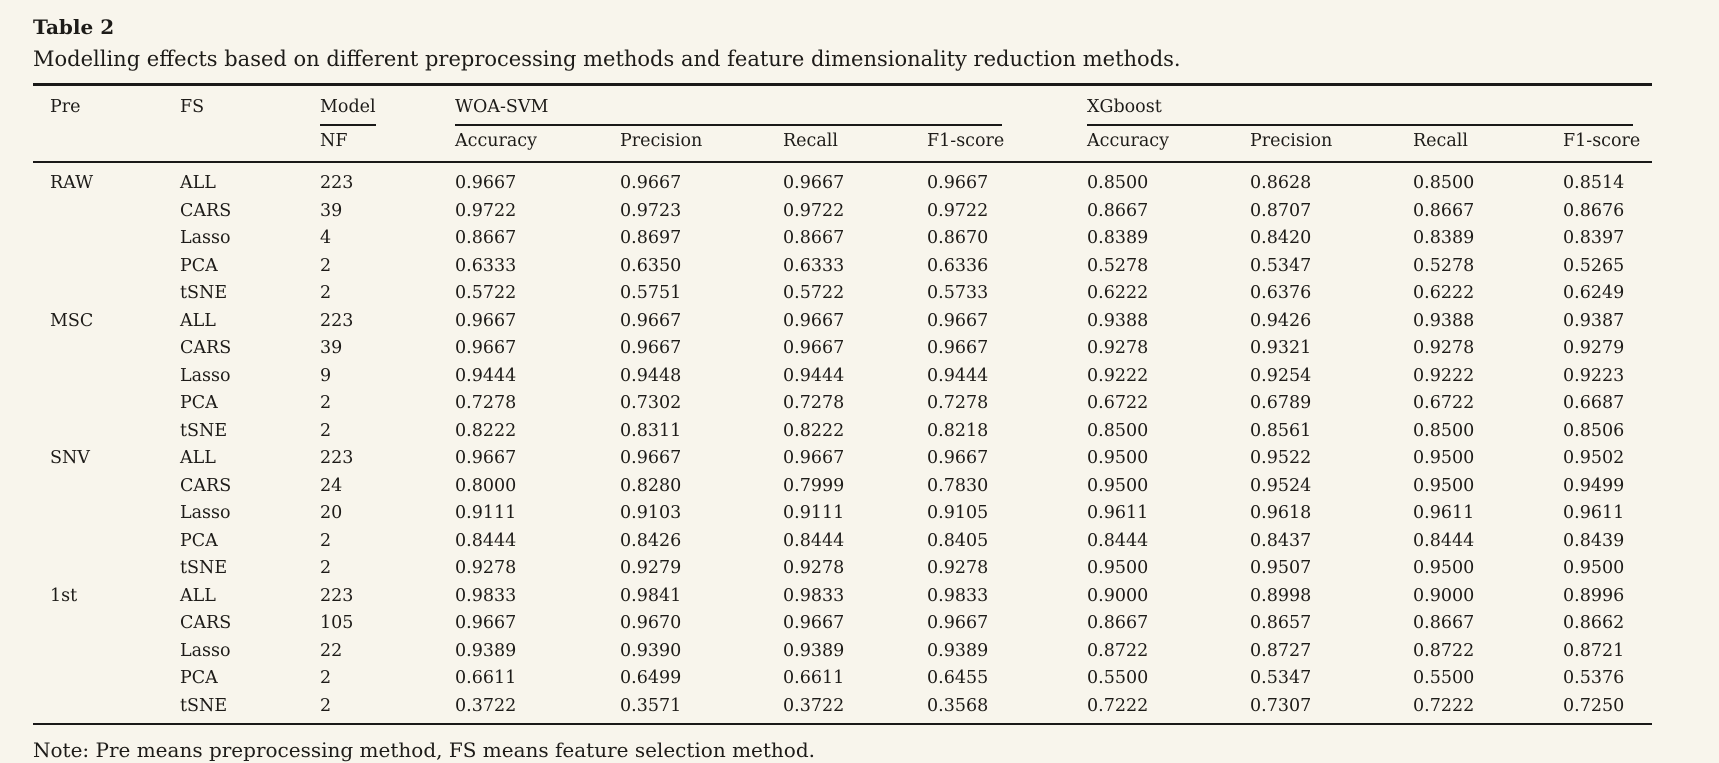 This screenshot has height=763, width=1719. Describe the element at coordinates (651, 210) in the screenshot. I see `cell-woa-precision: 0.9723` at that location.